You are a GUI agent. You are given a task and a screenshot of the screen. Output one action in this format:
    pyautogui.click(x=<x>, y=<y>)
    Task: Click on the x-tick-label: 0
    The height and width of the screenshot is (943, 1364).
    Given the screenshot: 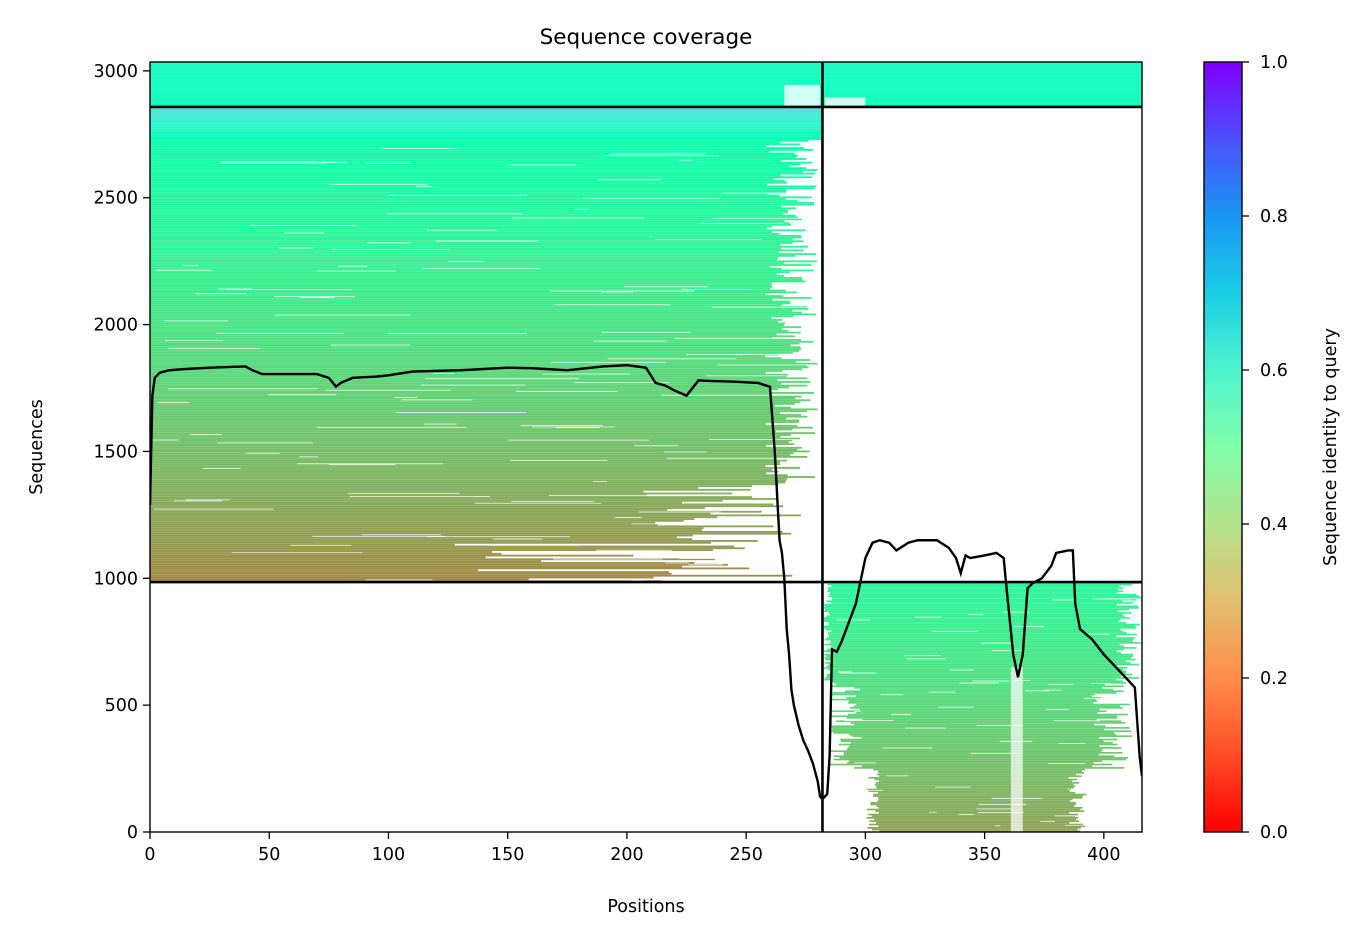 What is the action you would take?
    pyautogui.click(x=149, y=855)
    